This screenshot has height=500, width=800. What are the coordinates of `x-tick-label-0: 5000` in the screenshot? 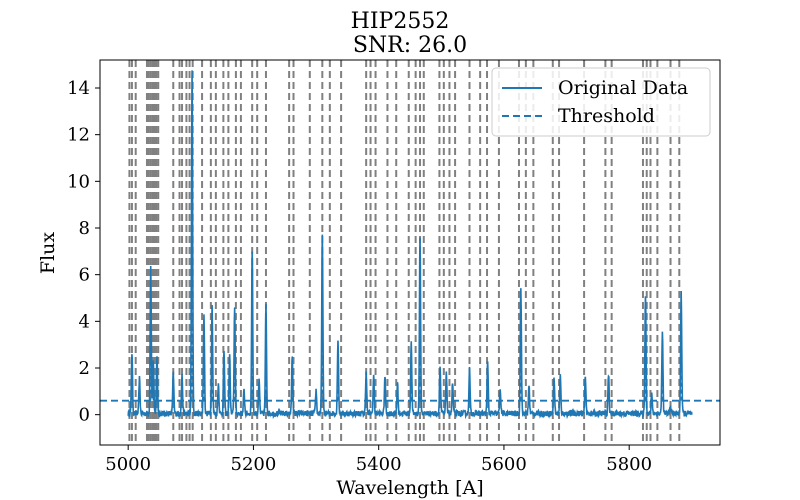 It's located at (128, 464).